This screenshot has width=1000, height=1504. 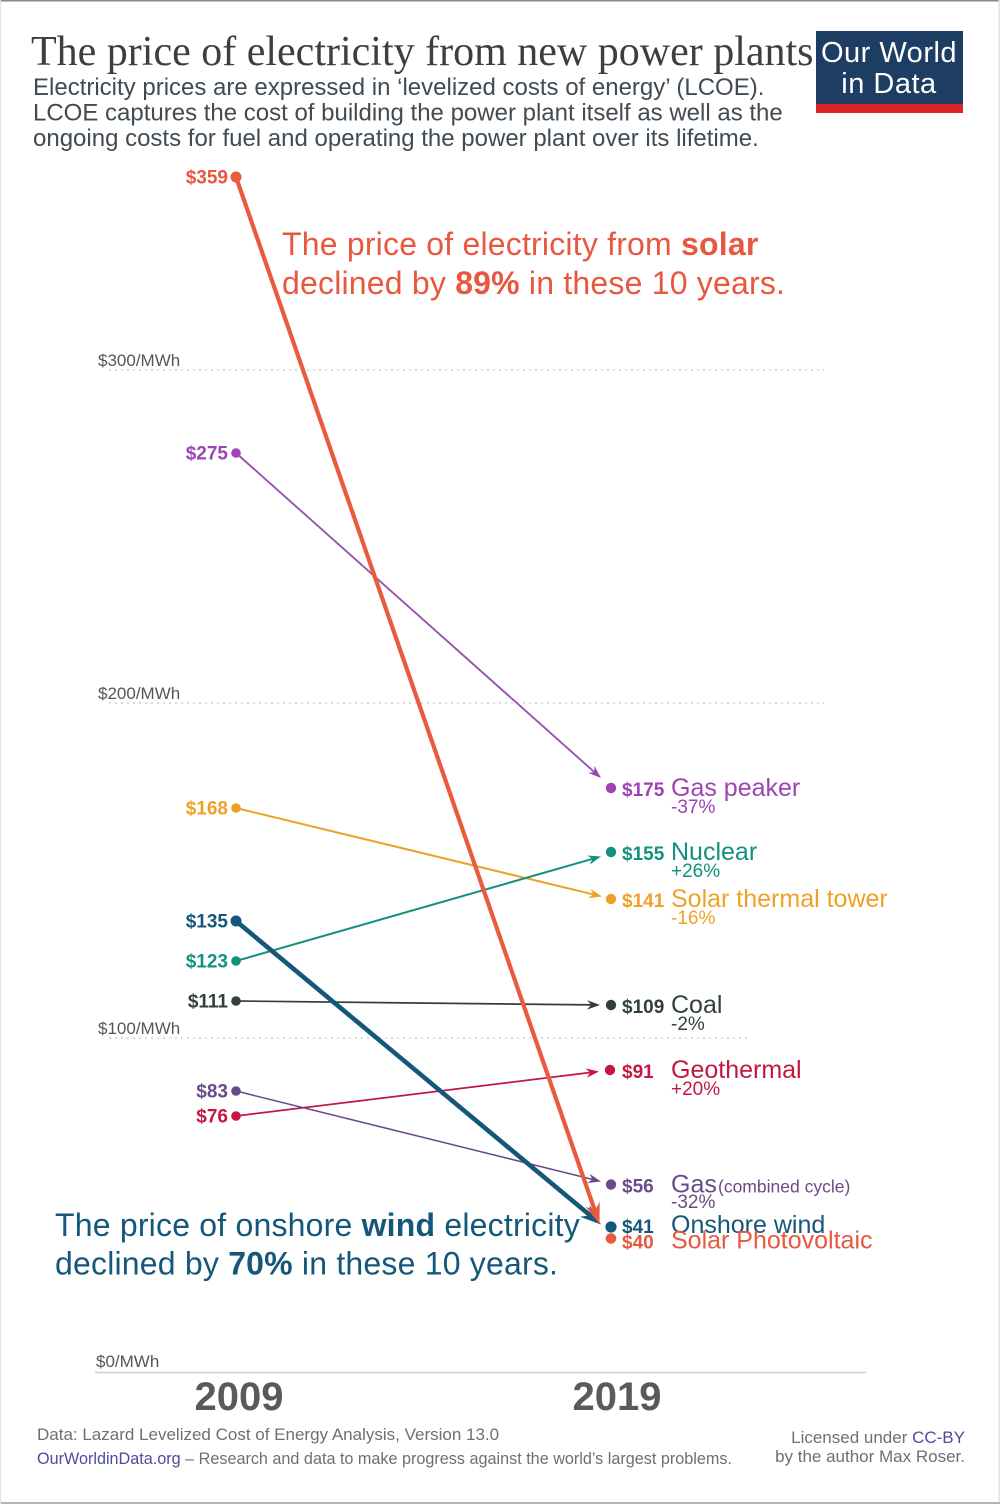 I want to click on svg-text: 2009, so click(x=239, y=1397).